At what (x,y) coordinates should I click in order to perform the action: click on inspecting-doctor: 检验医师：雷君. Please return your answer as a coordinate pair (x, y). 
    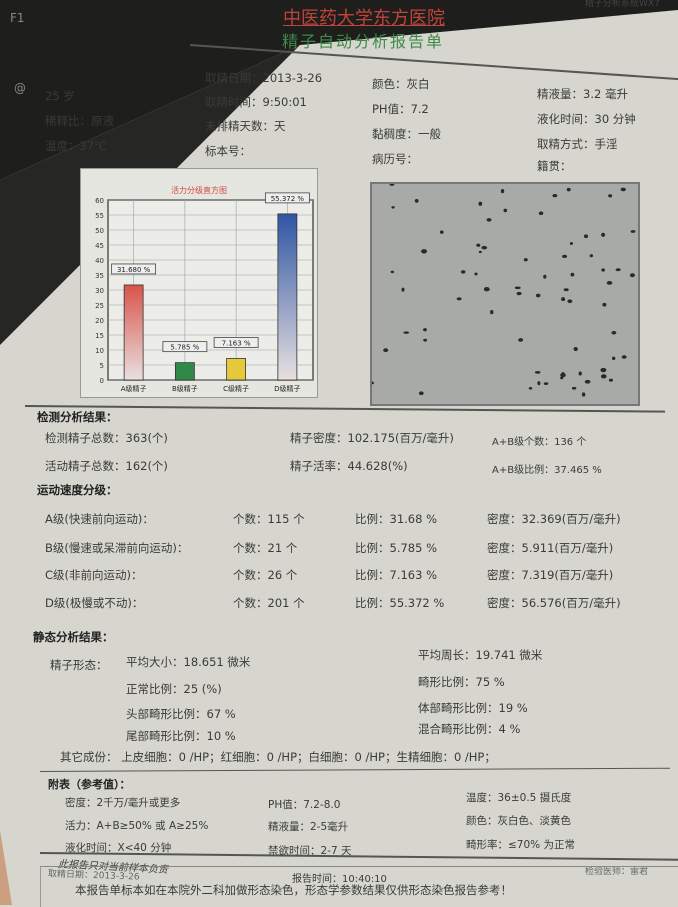
    Looking at the image, I should click on (617, 872).